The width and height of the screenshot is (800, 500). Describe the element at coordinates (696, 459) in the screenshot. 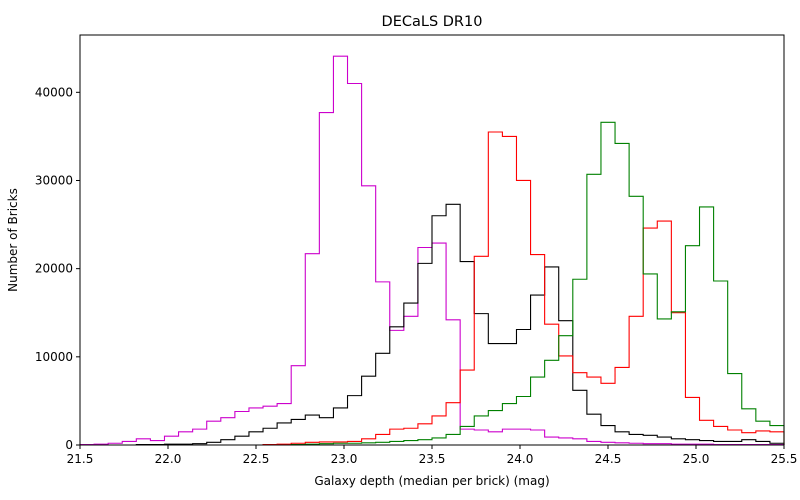

I see `x-tick-label: 25.0` at that location.